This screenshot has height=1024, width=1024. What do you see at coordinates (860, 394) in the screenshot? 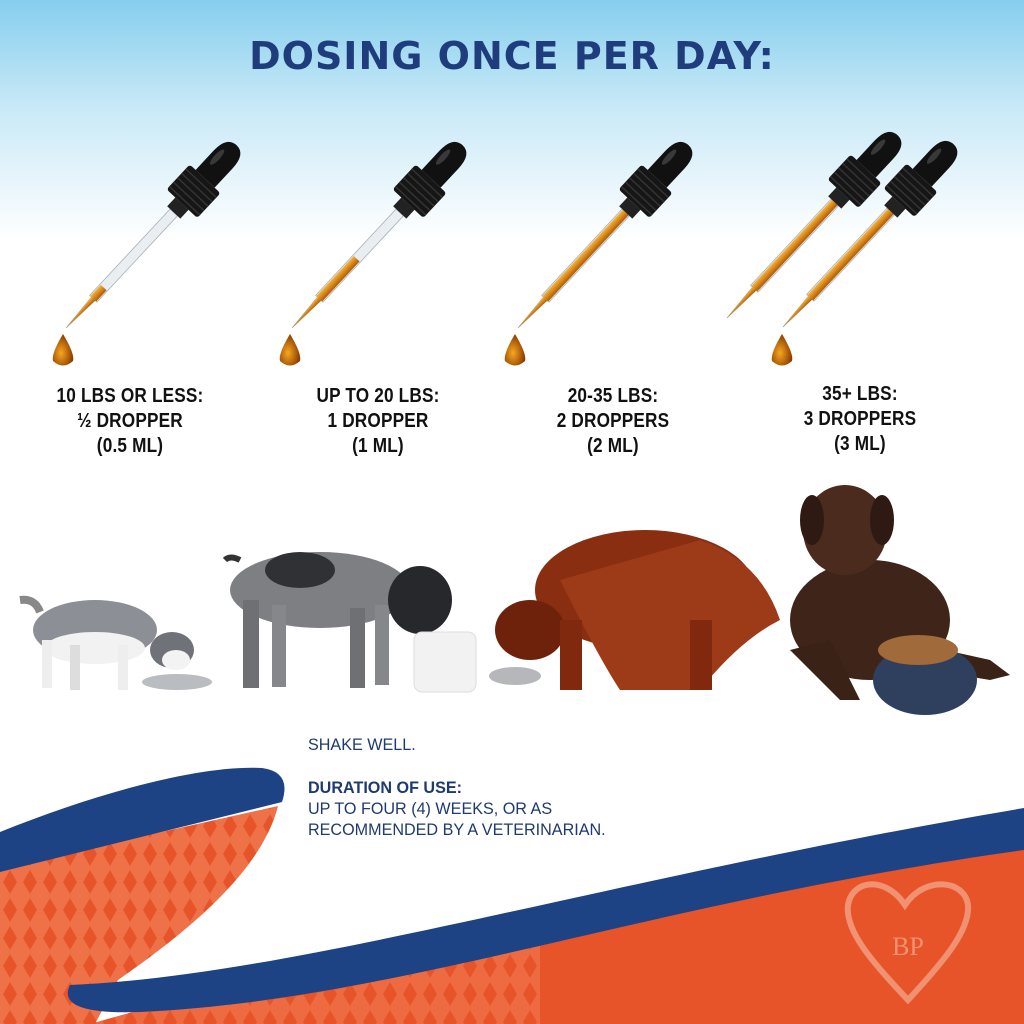
I see `dose-weight: 35+ LBS:` at bounding box center [860, 394].